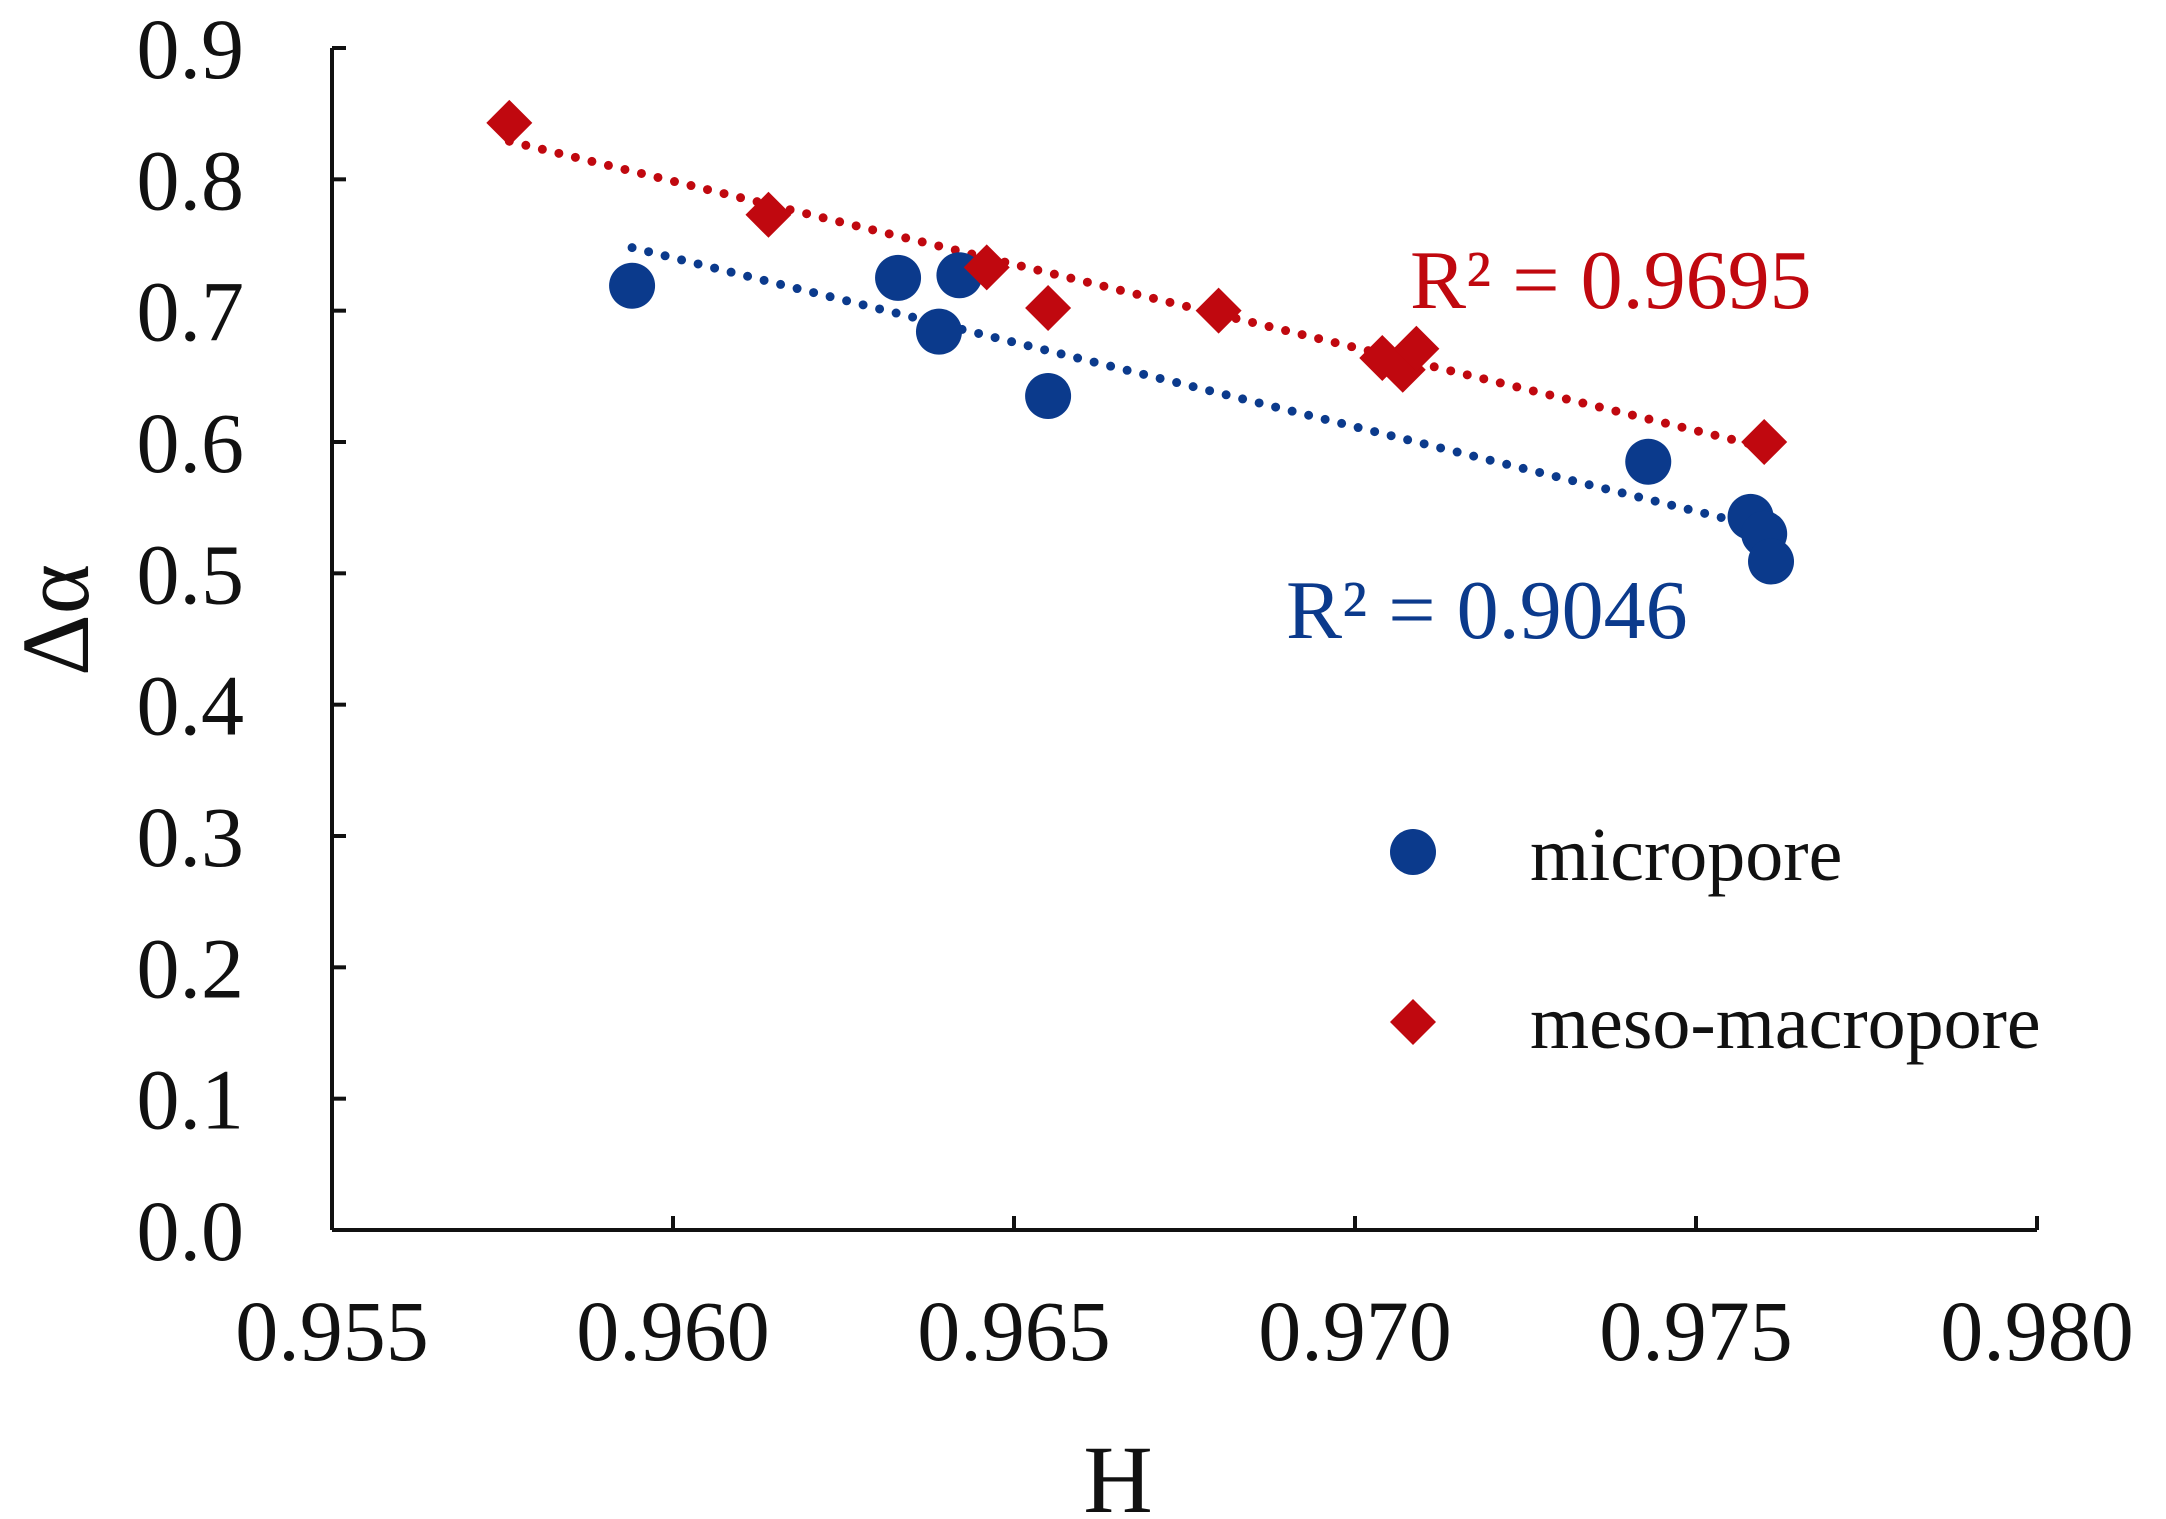 The width and height of the screenshot is (2166, 1519). What do you see at coordinates (191, 1100) in the screenshot?
I see `y-tick-label: 0.1` at bounding box center [191, 1100].